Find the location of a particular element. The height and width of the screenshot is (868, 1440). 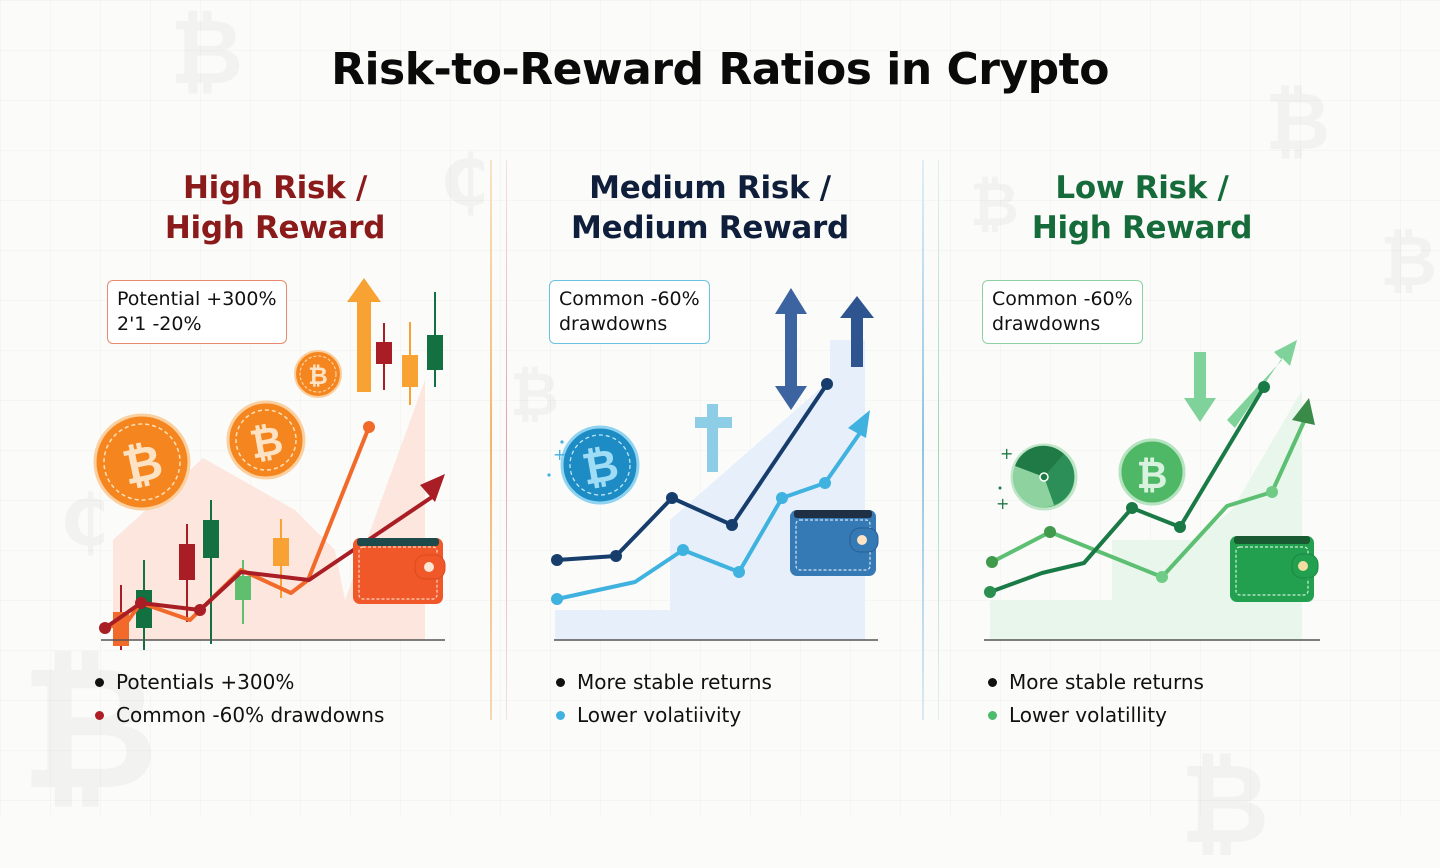

panel-heading: Medium Risk / Medium Reward is located at coordinates (710, 208).